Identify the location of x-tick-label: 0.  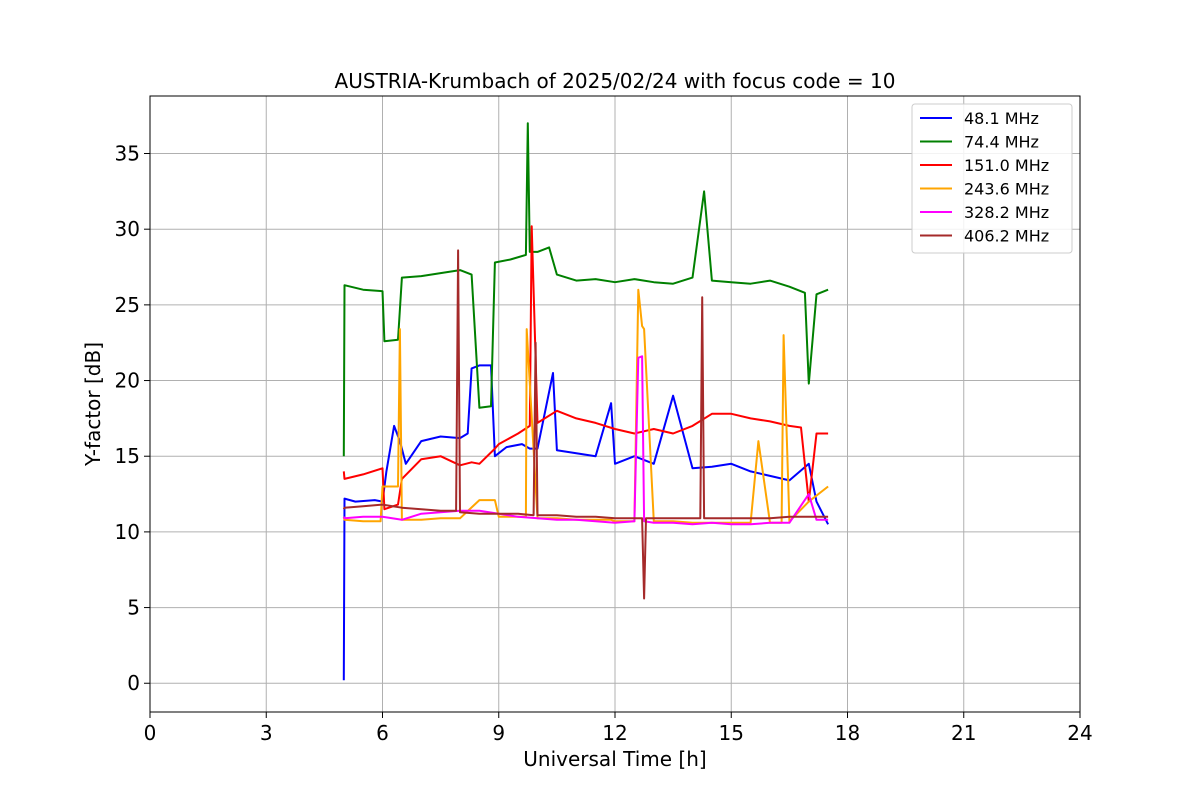
(150, 733).